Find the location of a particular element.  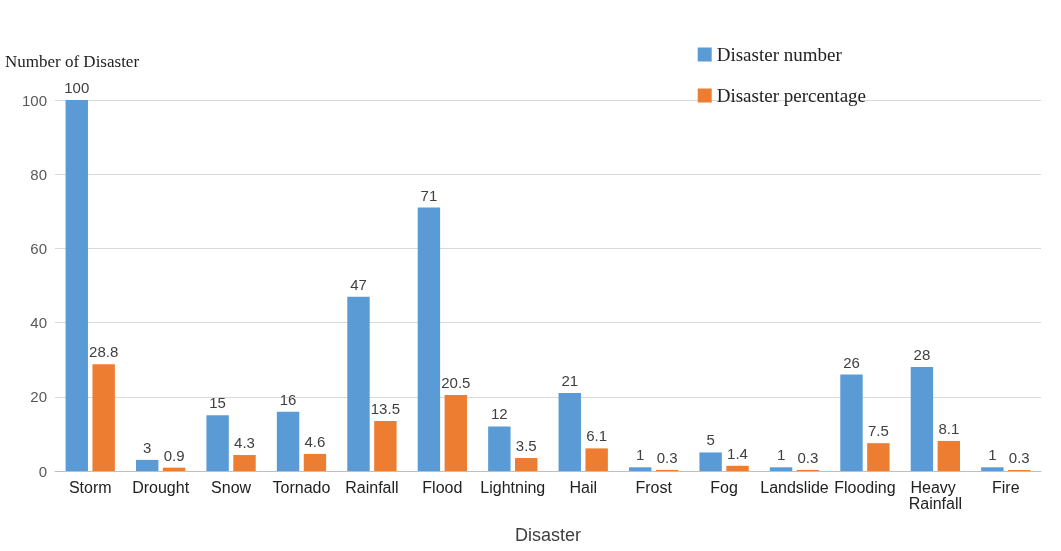

y-tick-label: 100 is located at coordinates (34, 100).